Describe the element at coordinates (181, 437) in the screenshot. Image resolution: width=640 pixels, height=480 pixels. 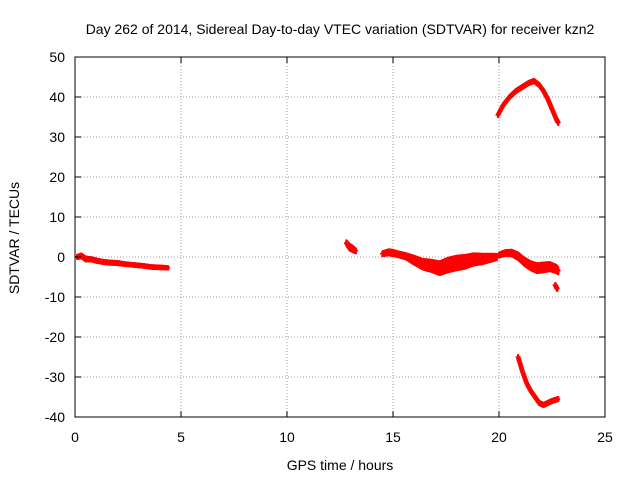
I see `x-tick-label: 5` at that location.